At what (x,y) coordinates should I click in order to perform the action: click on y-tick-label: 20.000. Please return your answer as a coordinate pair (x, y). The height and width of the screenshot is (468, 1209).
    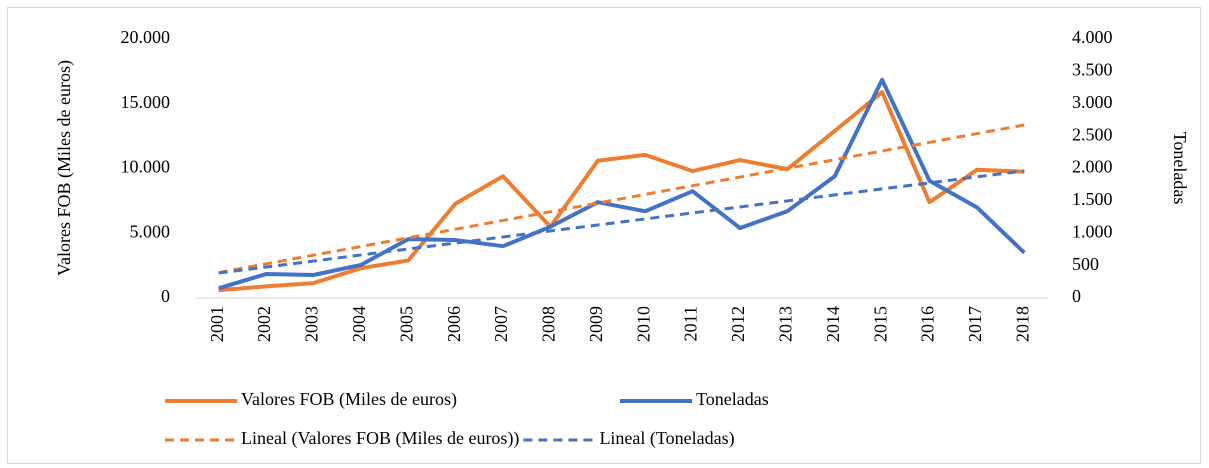
    Looking at the image, I should click on (146, 37).